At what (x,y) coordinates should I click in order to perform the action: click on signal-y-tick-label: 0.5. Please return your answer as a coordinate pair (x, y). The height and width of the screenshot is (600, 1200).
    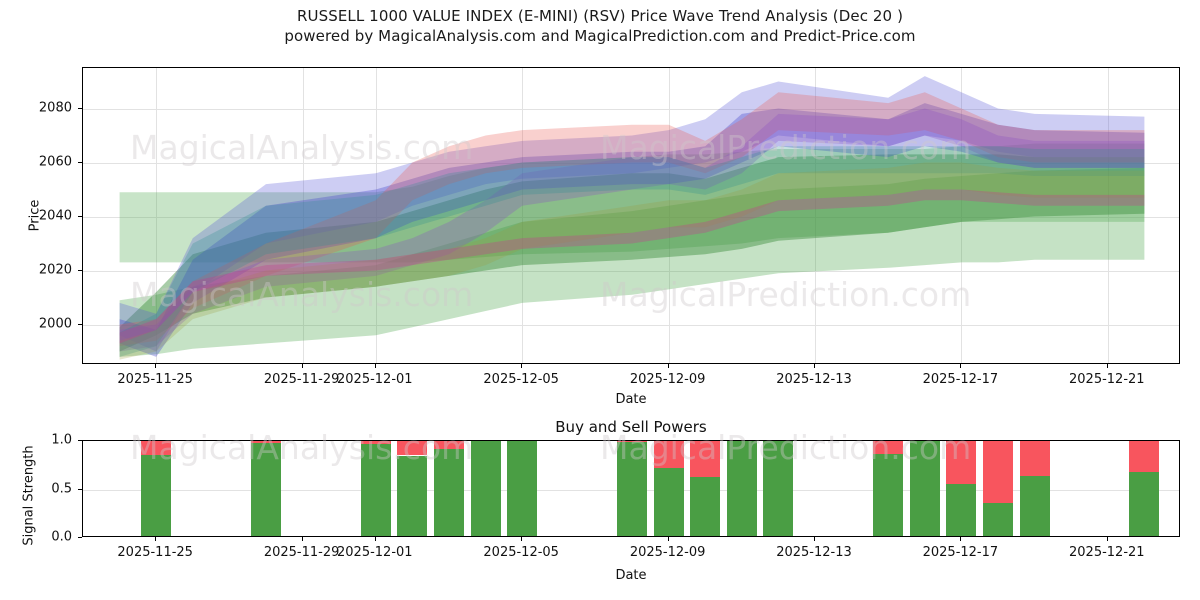
    Looking at the image, I should click on (61, 488).